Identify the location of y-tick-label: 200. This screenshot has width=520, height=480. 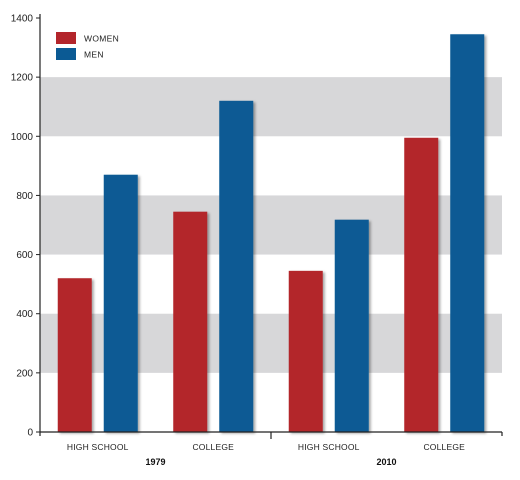
(24, 373).